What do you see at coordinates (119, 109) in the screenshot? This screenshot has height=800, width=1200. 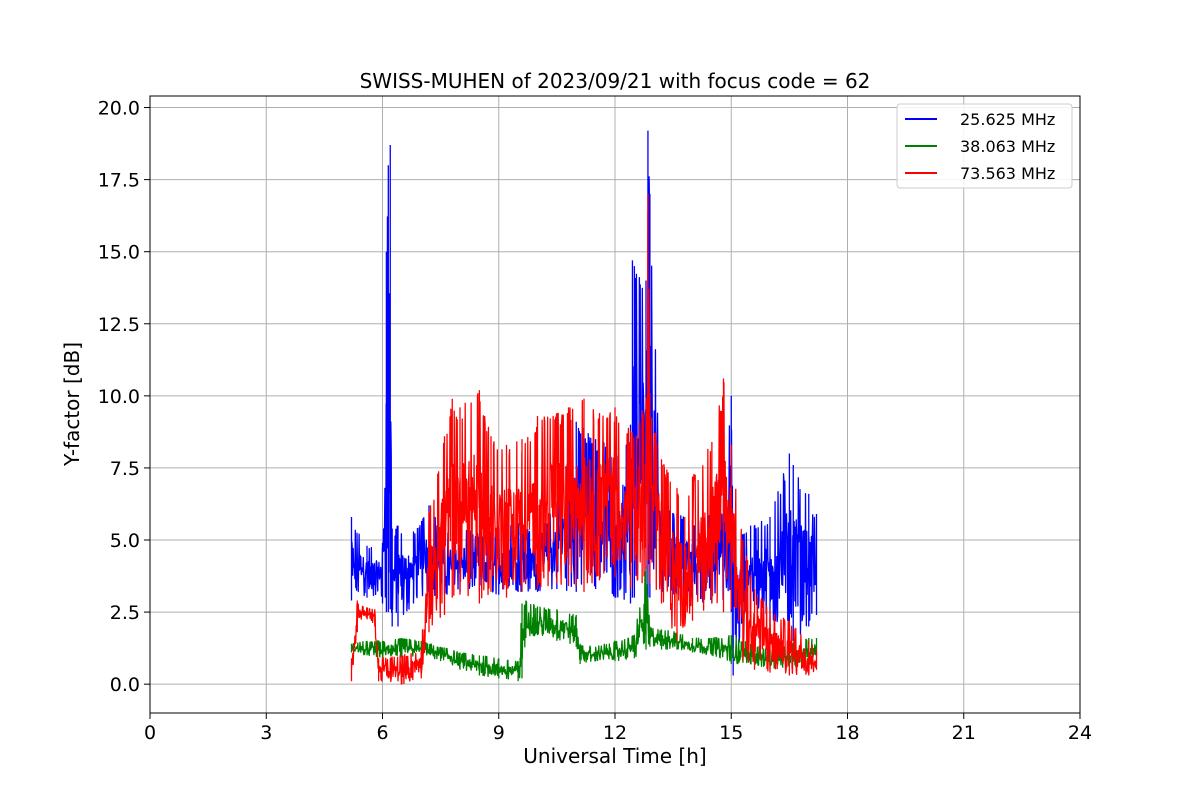 I see `y-tick-label: 20.0` at bounding box center [119, 109].